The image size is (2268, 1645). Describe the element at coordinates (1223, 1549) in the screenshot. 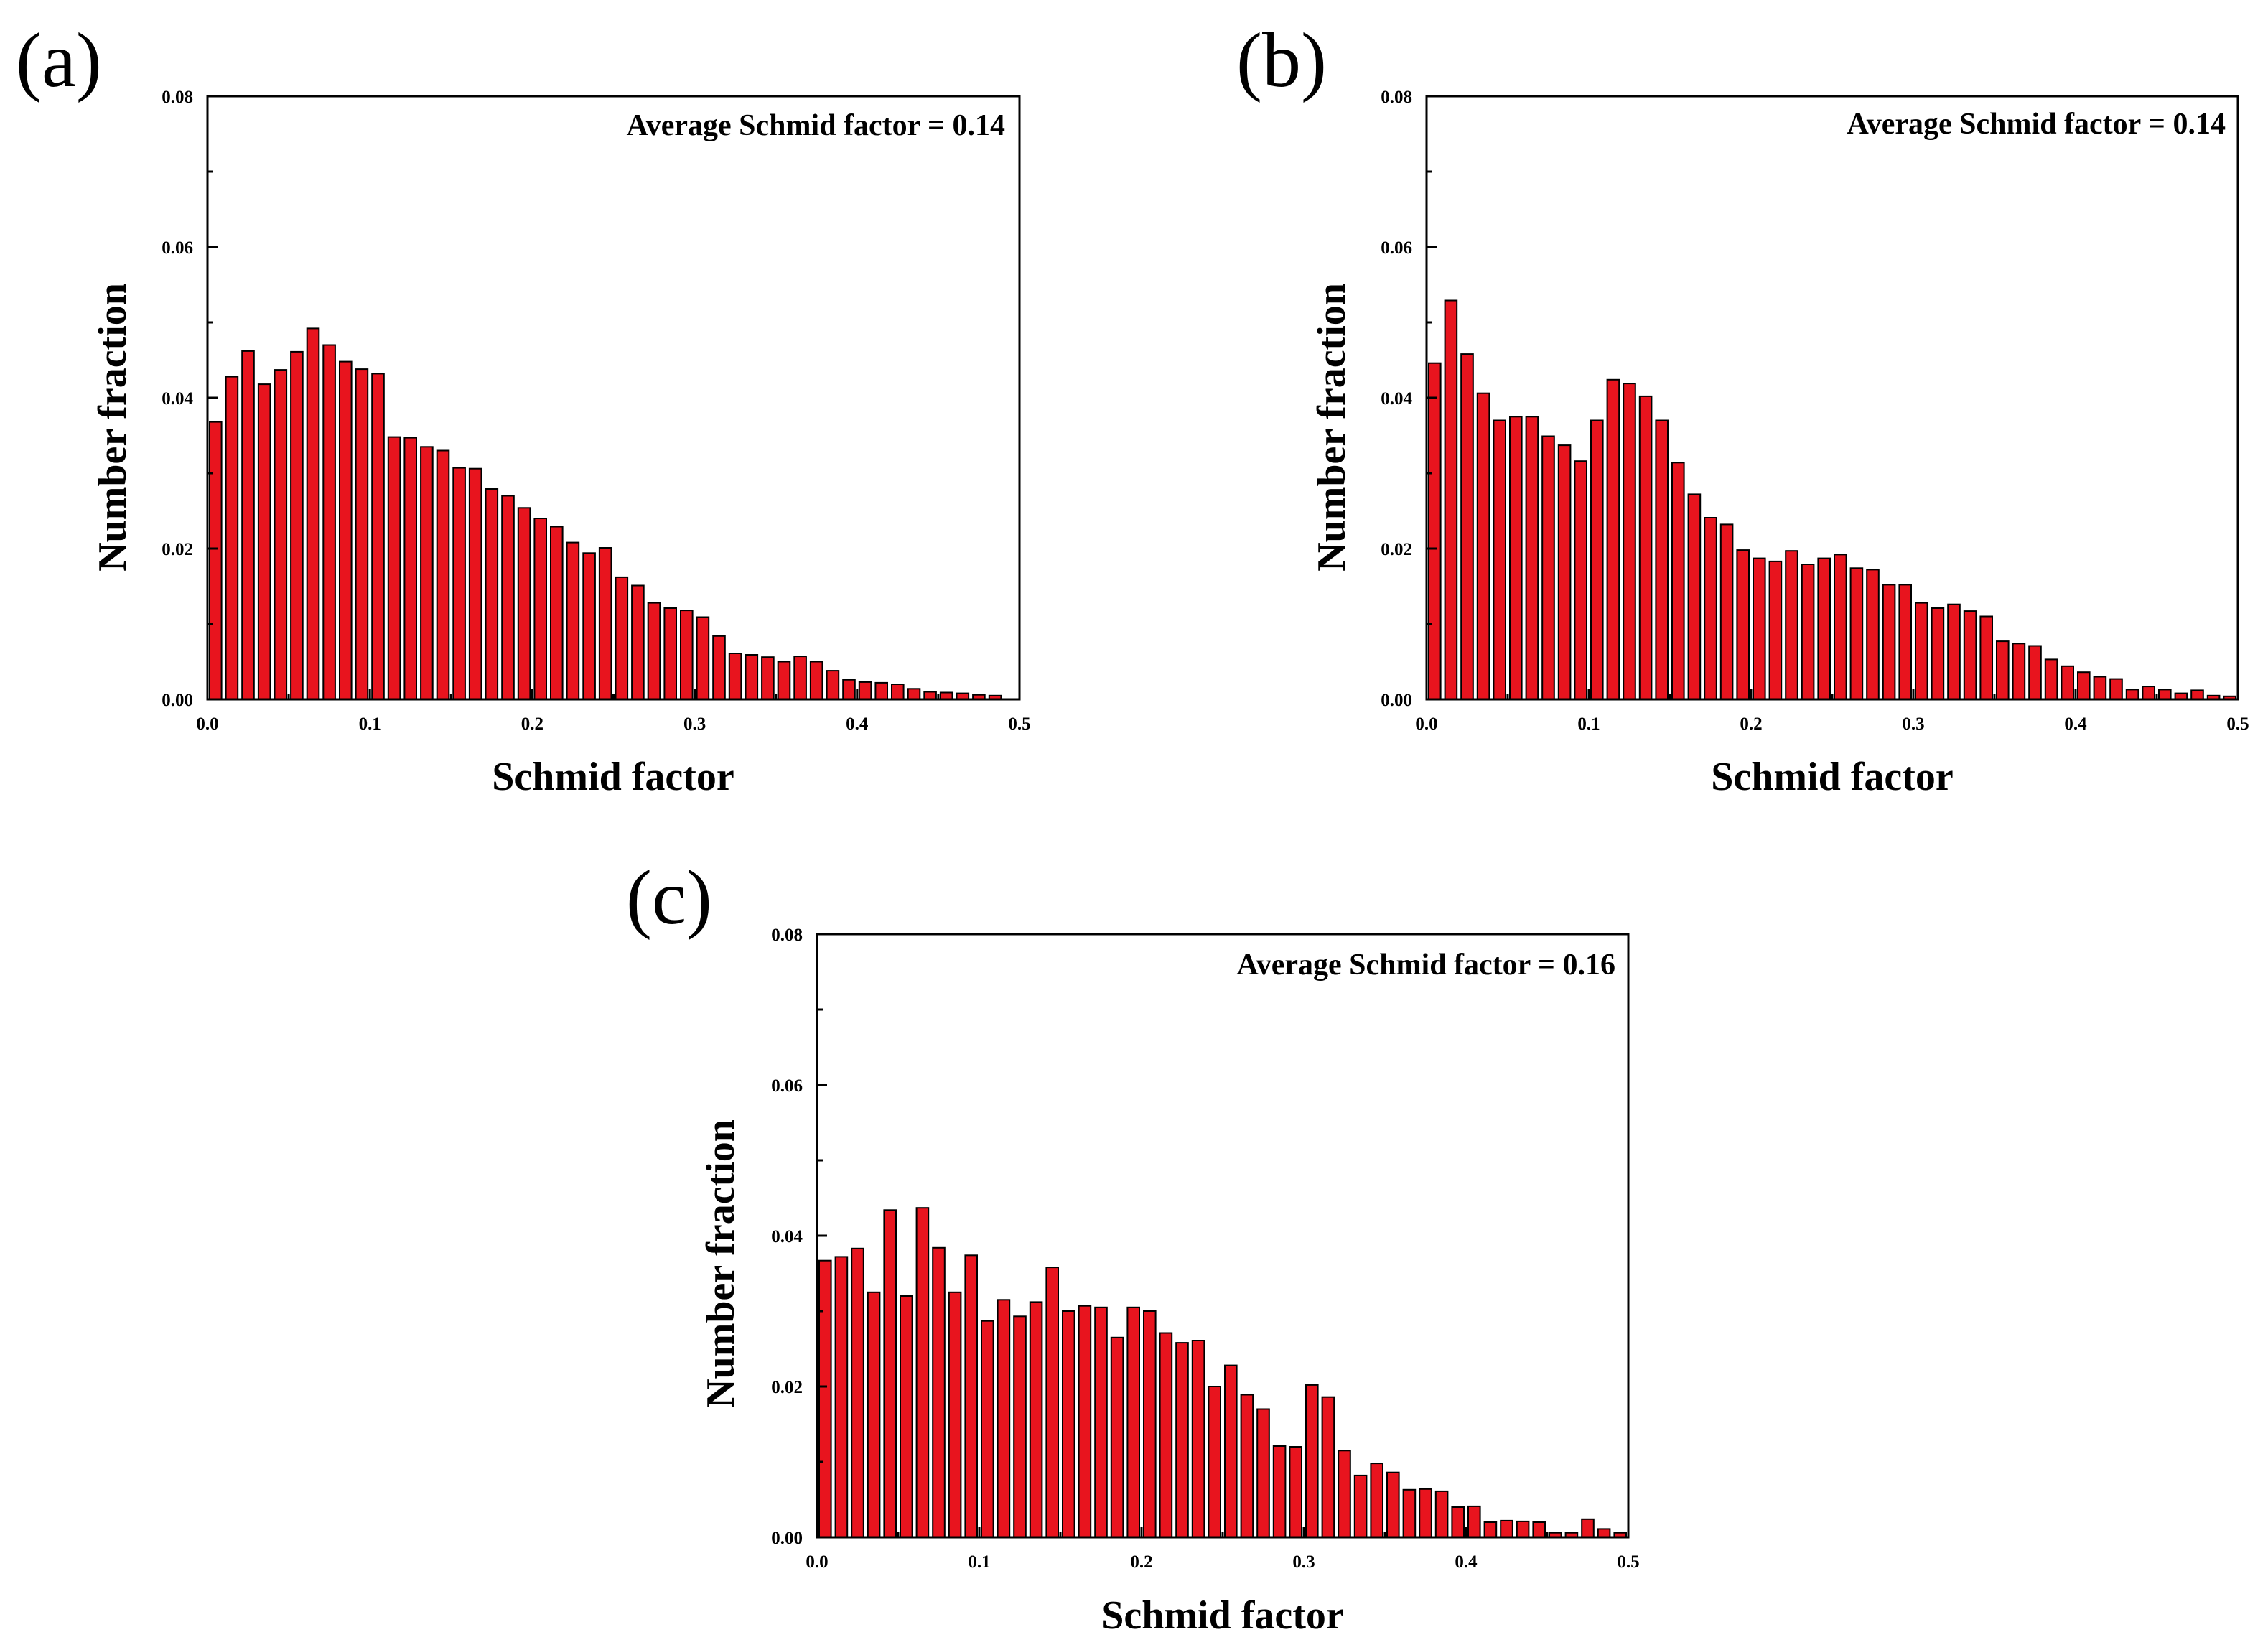

I see `panel-c-xticks: 0.0 0.1 0.2 0.3 0.4 0.5` at that location.